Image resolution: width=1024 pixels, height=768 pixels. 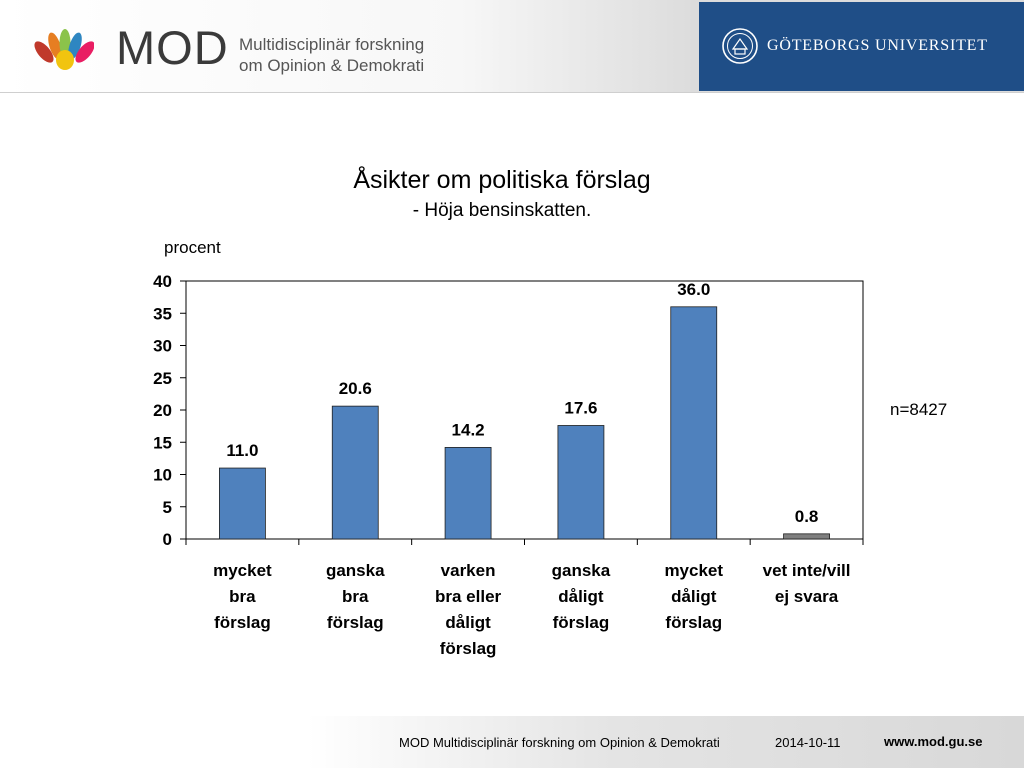 What do you see at coordinates (162, 442) in the screenshot?
I see `y-tick-label: 15` at bounding box center [162, 442].